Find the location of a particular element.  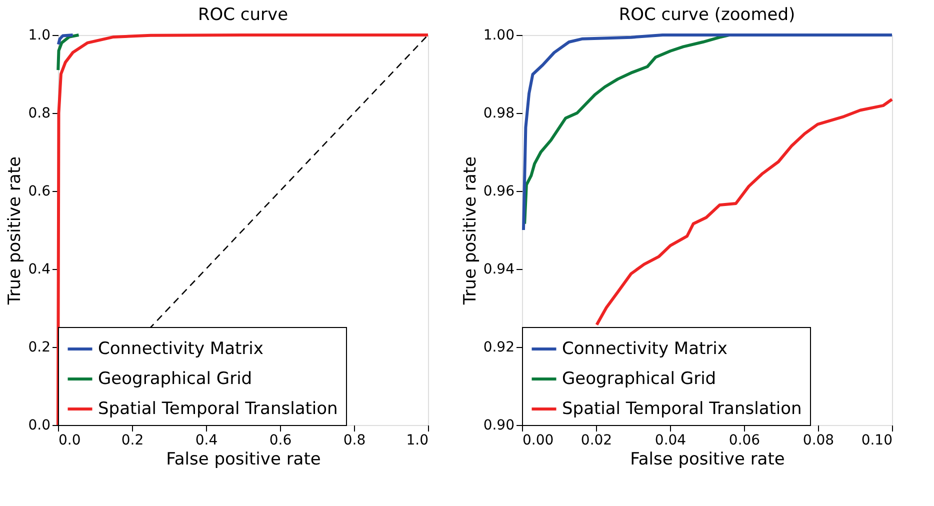

x-tick-label: 0.02 is located at coordinates (596, 440).